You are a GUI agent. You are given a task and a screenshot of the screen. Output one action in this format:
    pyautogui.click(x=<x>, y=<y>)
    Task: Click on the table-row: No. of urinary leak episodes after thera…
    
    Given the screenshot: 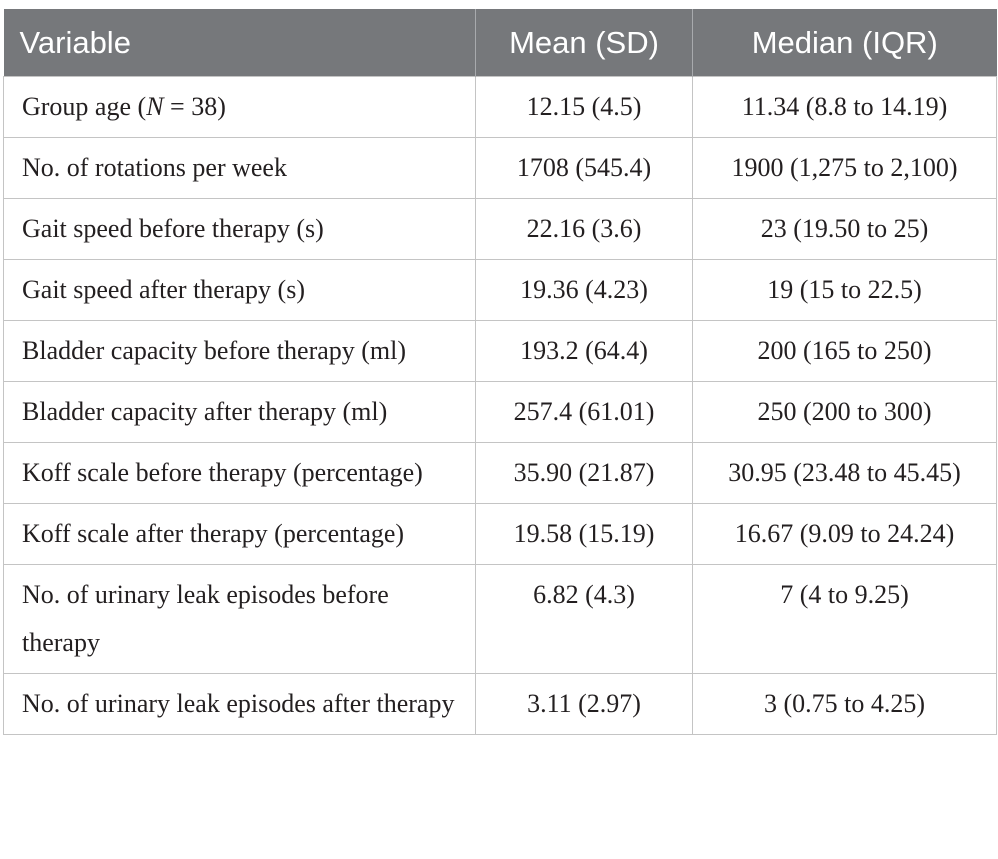 What is the action you would take?
    pyautogui.click(x=500, y=704)
    